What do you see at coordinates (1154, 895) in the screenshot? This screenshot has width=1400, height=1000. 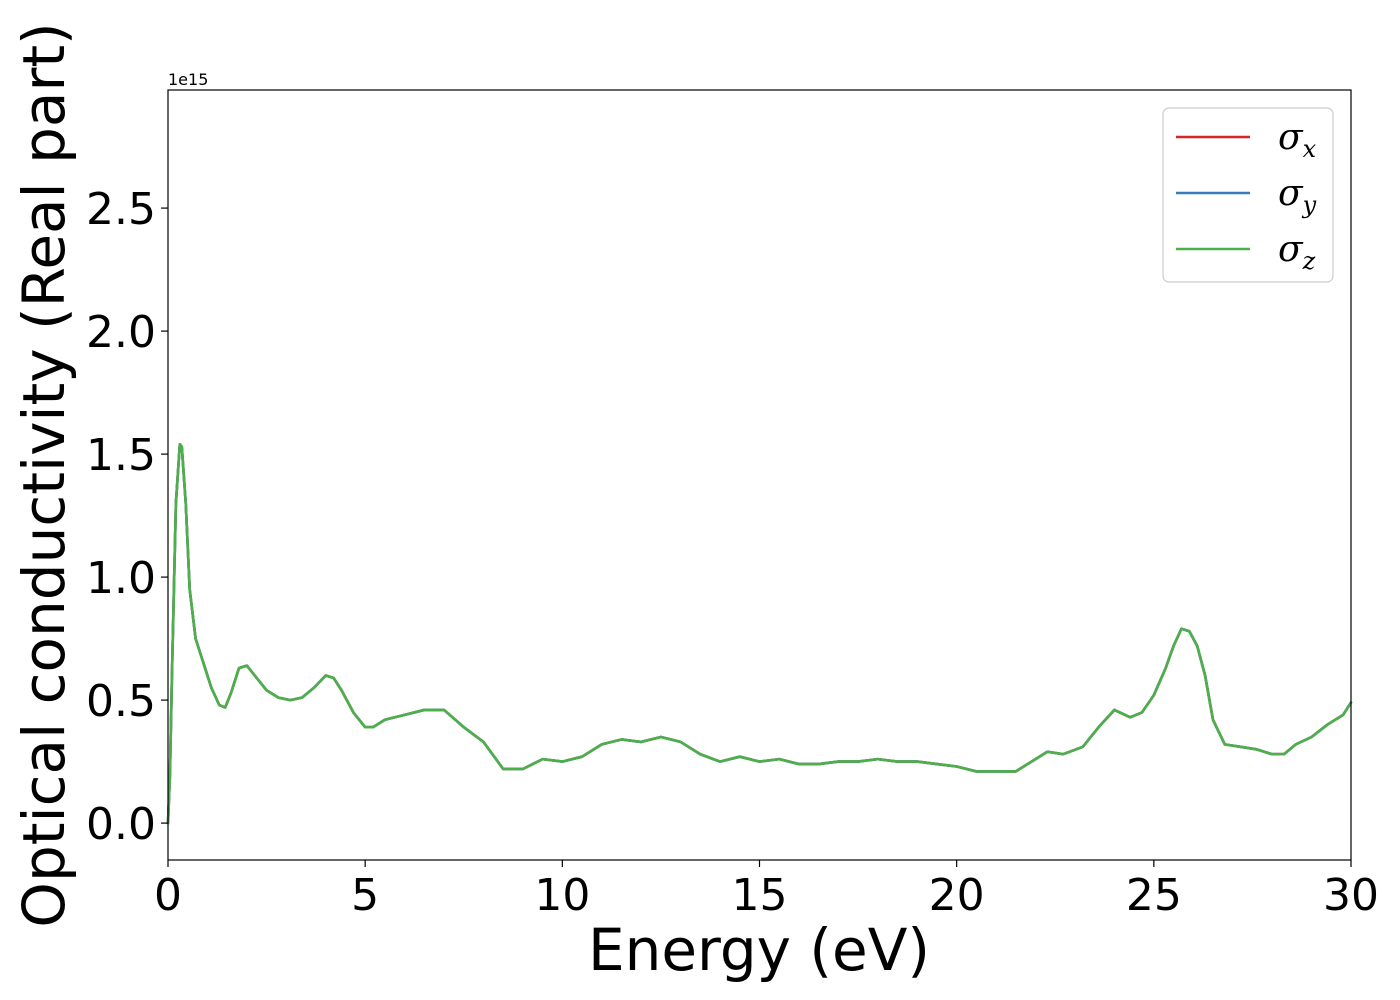 I see `x-tick-label: 25` at bounding box center [1154, 895].